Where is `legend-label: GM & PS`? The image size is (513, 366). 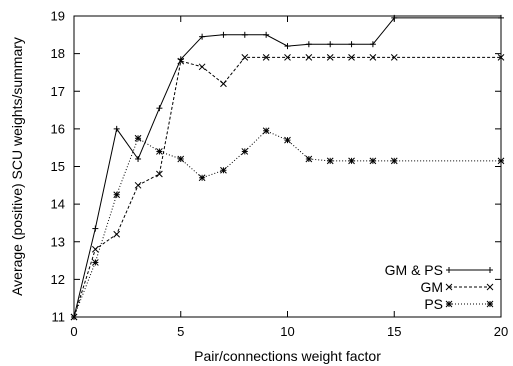 legend-label: GM & PS is located at coordinates (414, 270).